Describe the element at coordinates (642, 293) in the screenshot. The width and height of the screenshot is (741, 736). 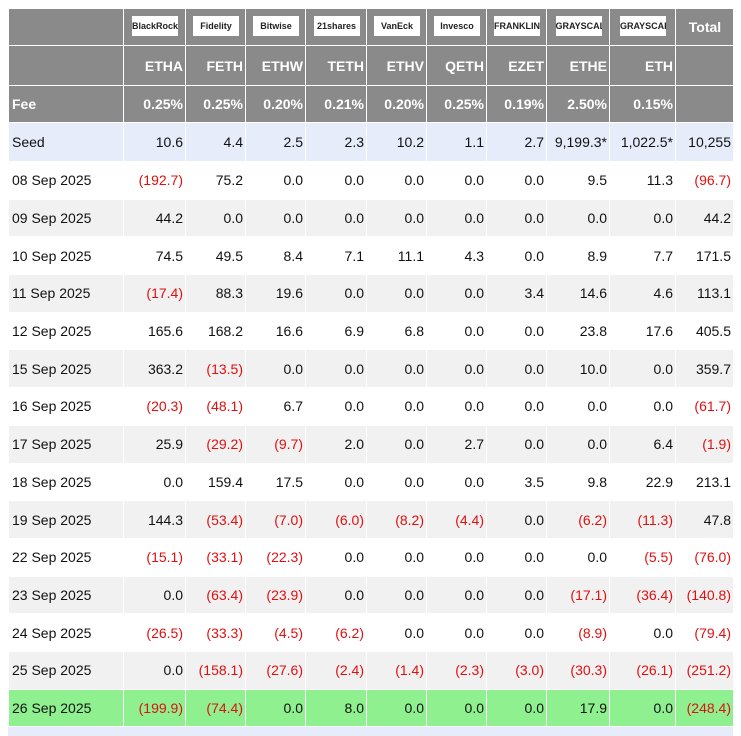
I see `flow-cell: 4.6` at that location.